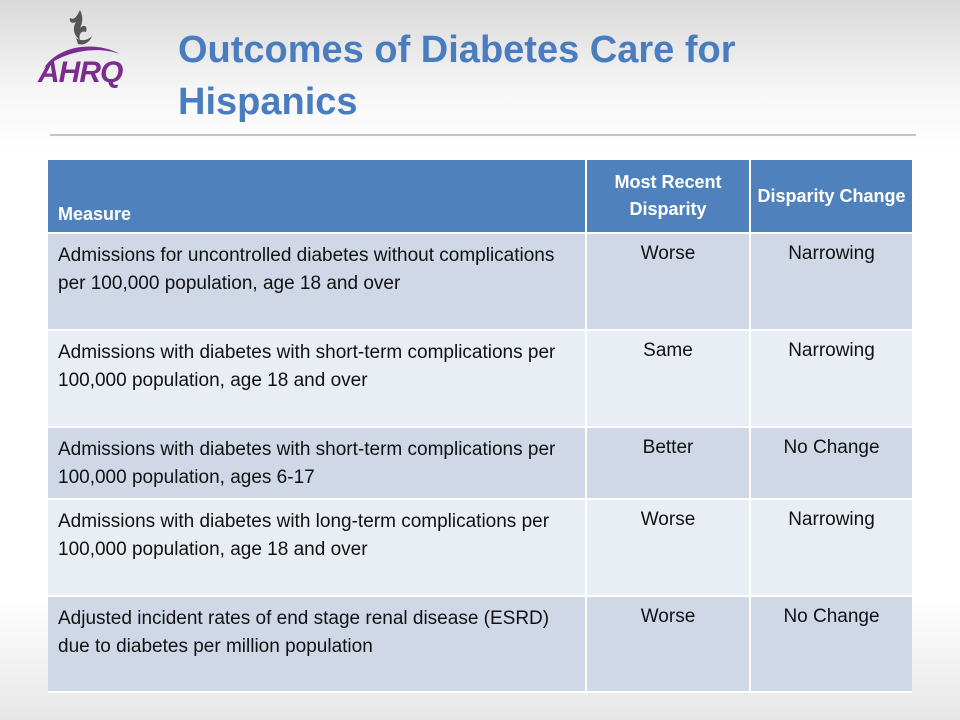 The image size is (960, 720). What do you see at coordinates (668, 379) in the screenshot?
I see `disparity-cell: Same` at bounding box center [668, 379].